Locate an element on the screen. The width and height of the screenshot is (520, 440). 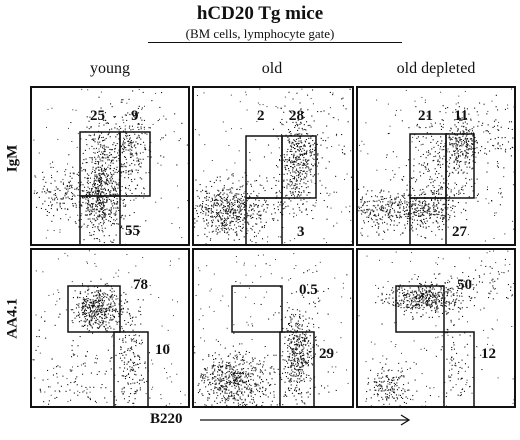
panel-igm-old: 2 28 3 is located at coordinates (273, 166).